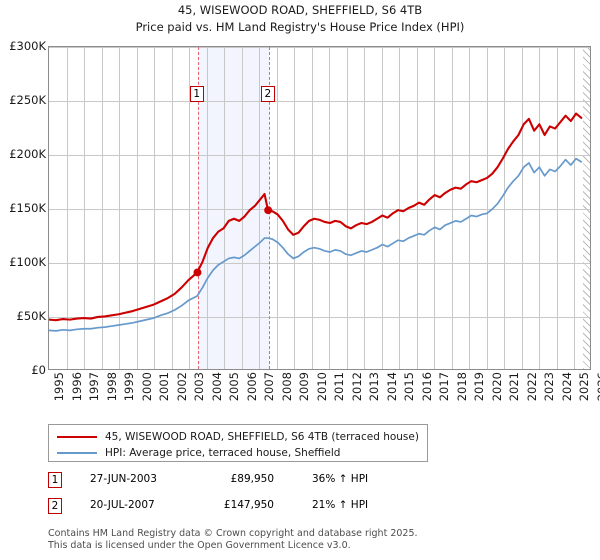  Describe the element at coordinates (27, 46) in the screenshot. I see `y-axis-tick-label: £300K` at that location.